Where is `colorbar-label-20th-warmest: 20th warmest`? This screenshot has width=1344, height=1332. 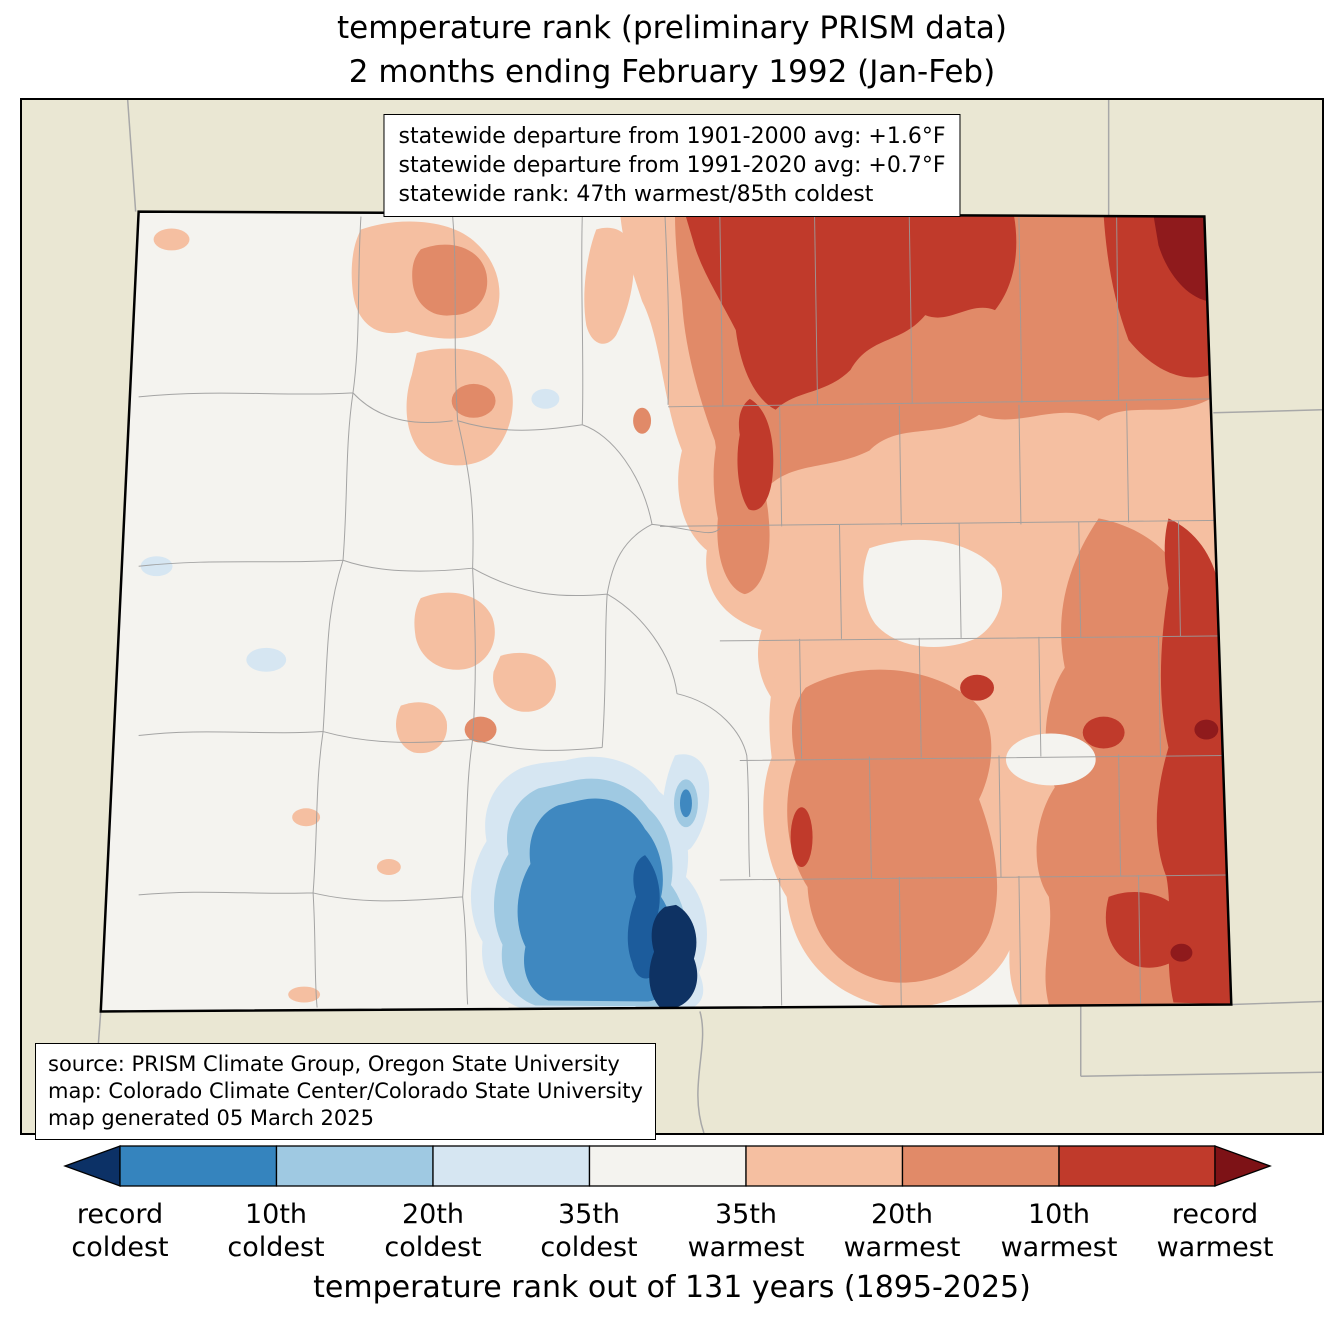
colorbar-label-20th-warmest: 20th warmest is located at coordinates (902, 1231).